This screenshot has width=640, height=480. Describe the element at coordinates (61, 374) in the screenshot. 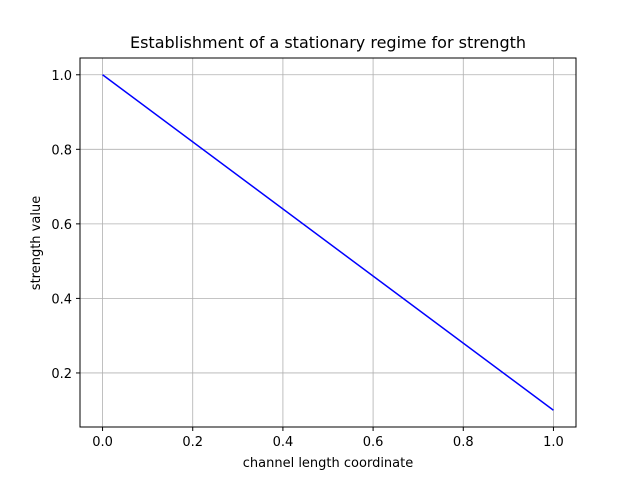

I see `y-tick-label: 0.2` at that location.